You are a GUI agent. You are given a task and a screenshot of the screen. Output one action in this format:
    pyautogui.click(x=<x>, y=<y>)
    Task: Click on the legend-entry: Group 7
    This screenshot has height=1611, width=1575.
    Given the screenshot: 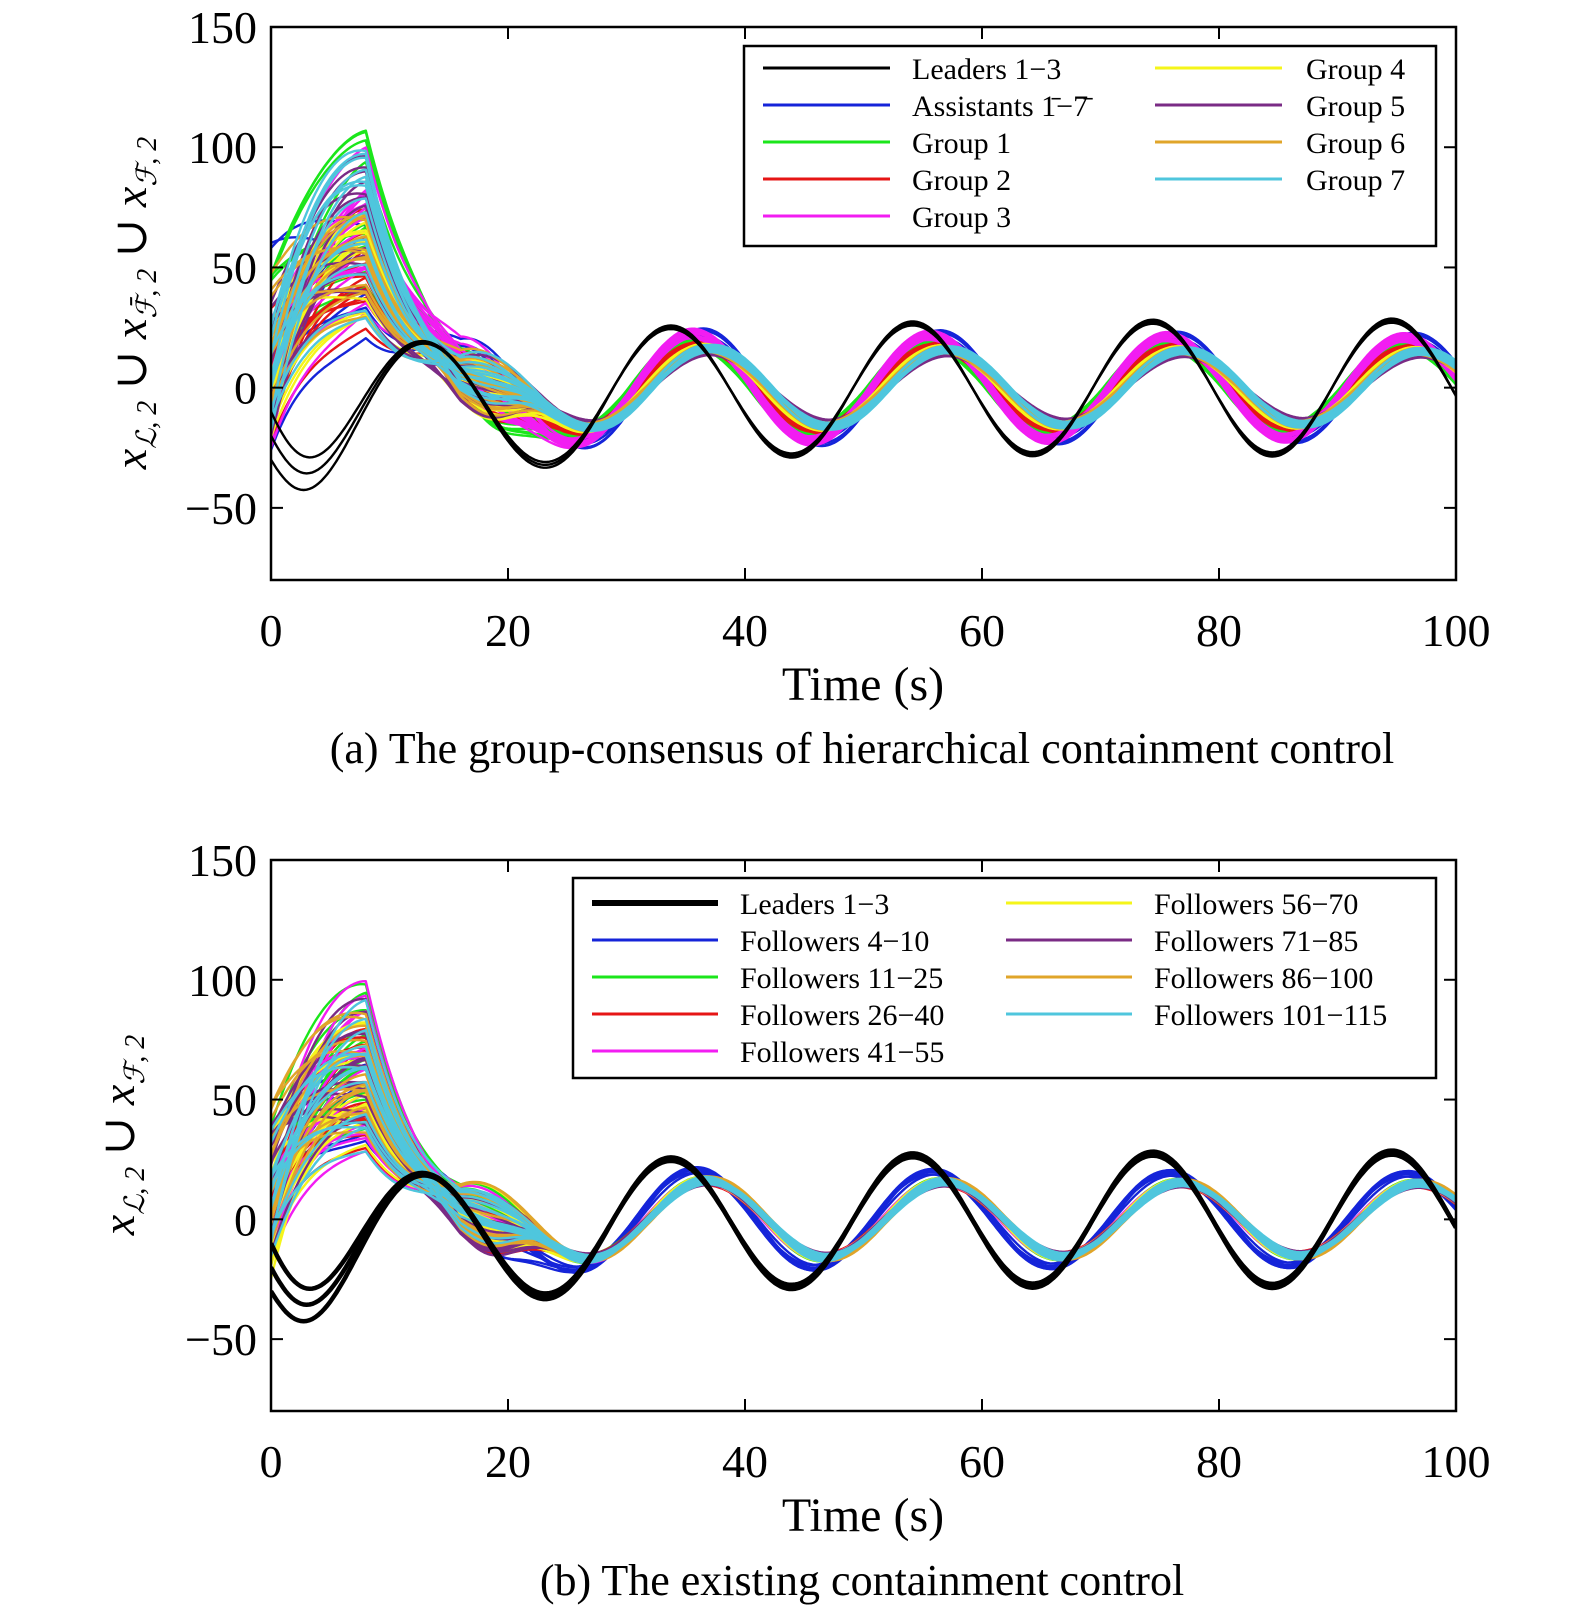 What is the action you would take?
    pyautogui.click(x=1280, y=180)
    